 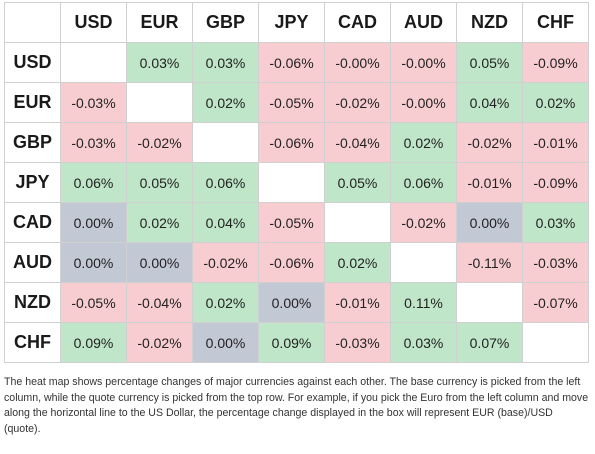 What do you see at coordinates (423, 62) in the screenshot?
I see `heatmap-cell-usd-aud: -0.00%` at bounding box center [423, 62].